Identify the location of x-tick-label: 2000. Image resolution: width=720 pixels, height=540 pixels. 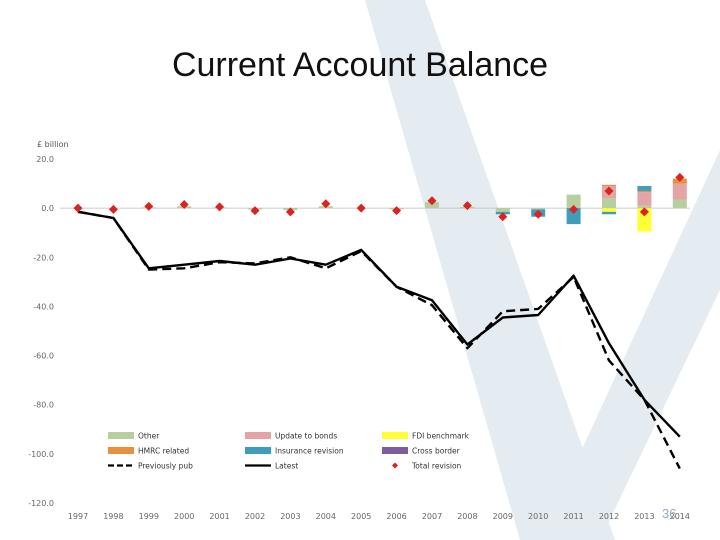
(184, 516).